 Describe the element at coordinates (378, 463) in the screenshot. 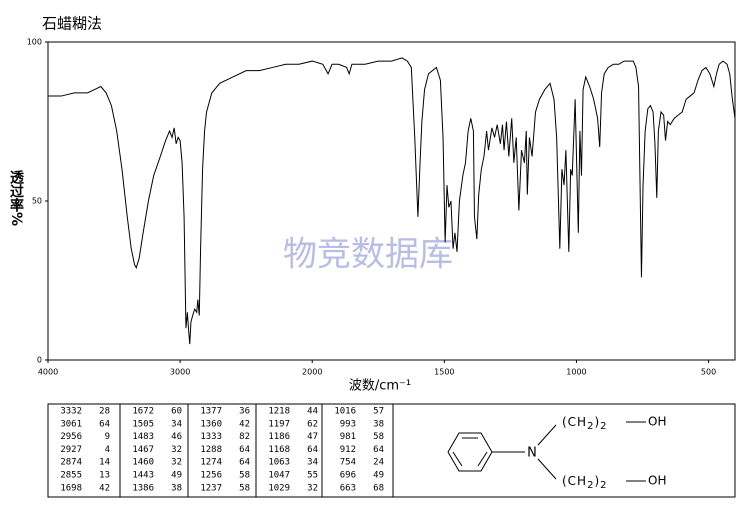

I see `peak-transmittance: 24` at that location.